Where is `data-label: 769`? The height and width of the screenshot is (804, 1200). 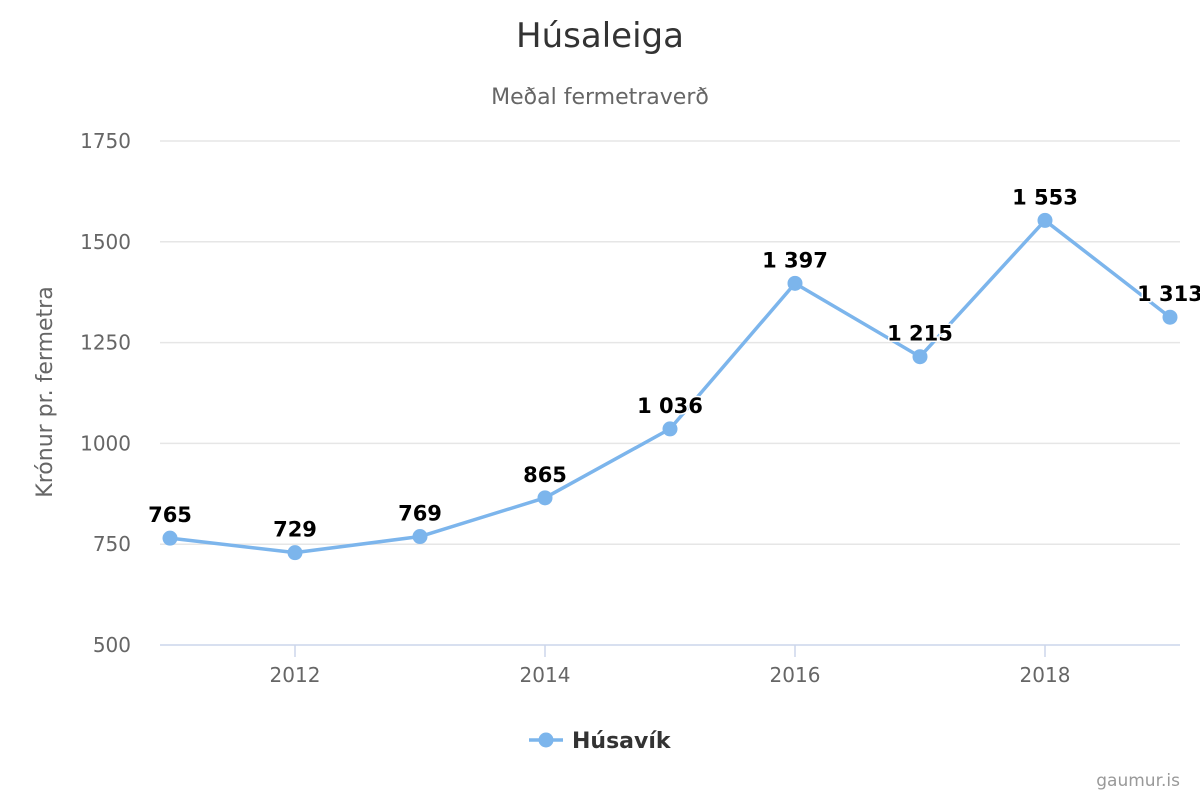 data-label: 769 is located at coordinates (420, 514).